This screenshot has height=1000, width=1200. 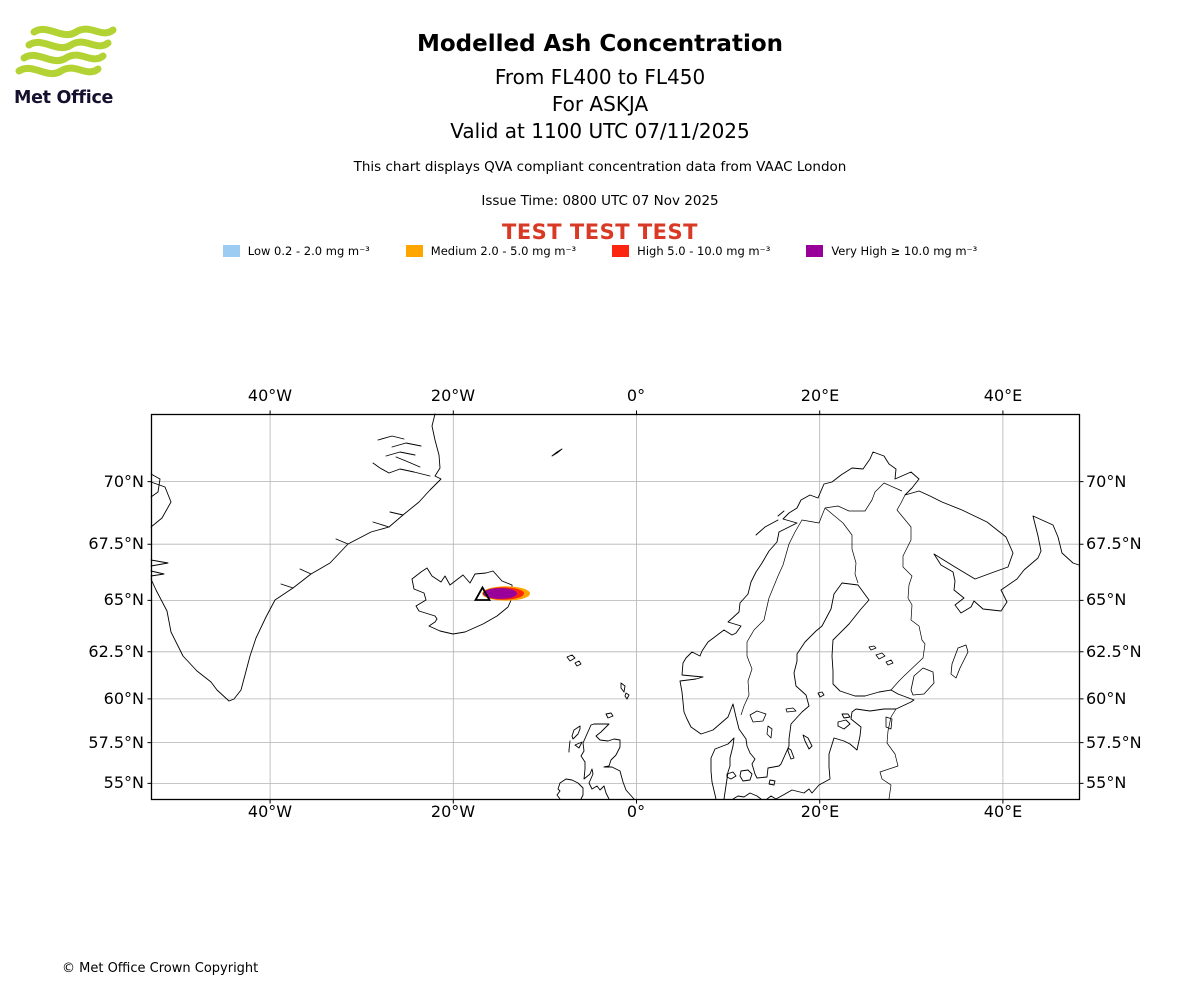 I want to click on y-tick-label-left-70n: 70°N, so click(x=123, y=481).